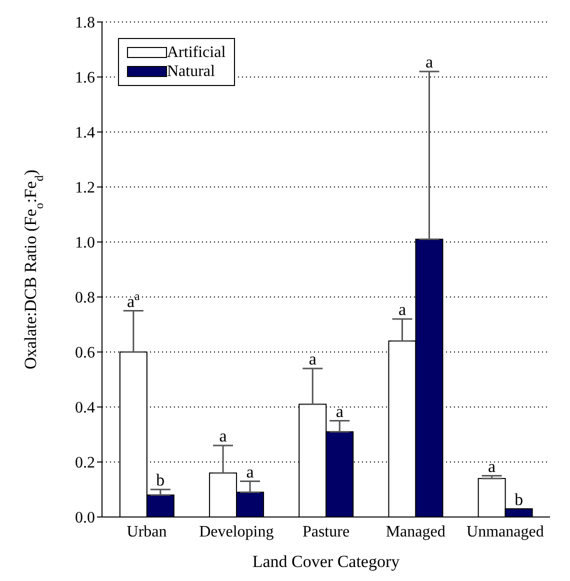  I want to click on legend-label: Natural, so click(191, 71).